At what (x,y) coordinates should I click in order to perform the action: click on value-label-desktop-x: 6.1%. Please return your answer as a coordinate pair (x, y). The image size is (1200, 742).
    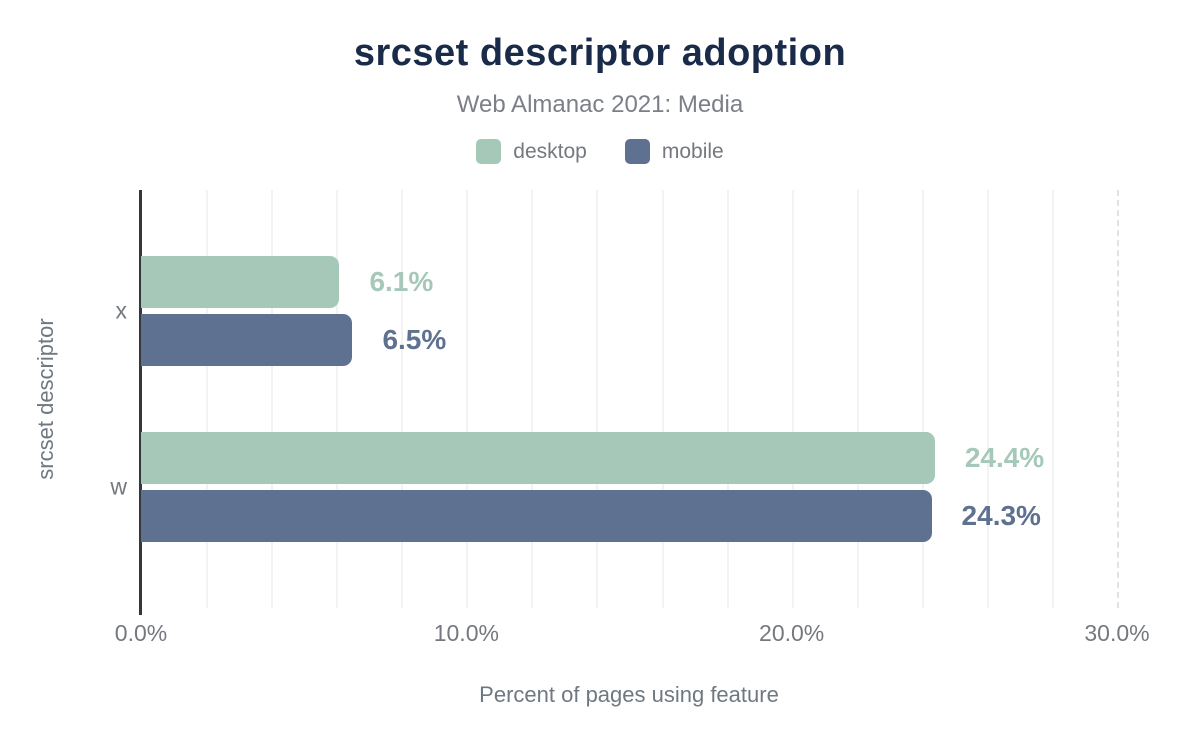
    Looking at the image, I should click on (401, 281).